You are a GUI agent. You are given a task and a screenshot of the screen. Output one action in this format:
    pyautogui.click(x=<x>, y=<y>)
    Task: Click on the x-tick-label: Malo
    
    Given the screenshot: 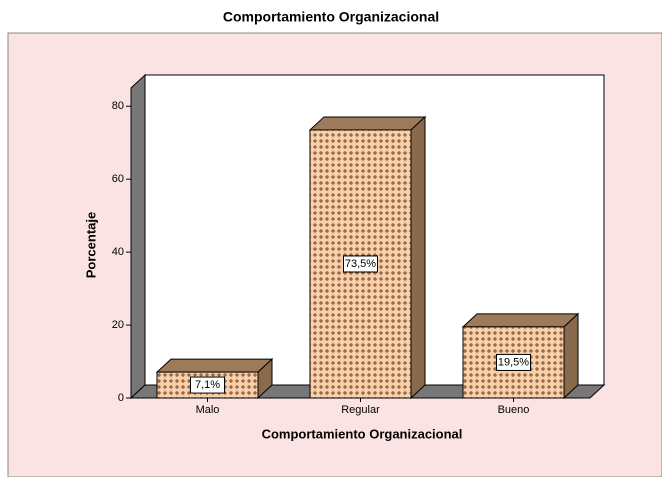 What is the action you would take?
    pyautogui.click(x=208, y=410)
    